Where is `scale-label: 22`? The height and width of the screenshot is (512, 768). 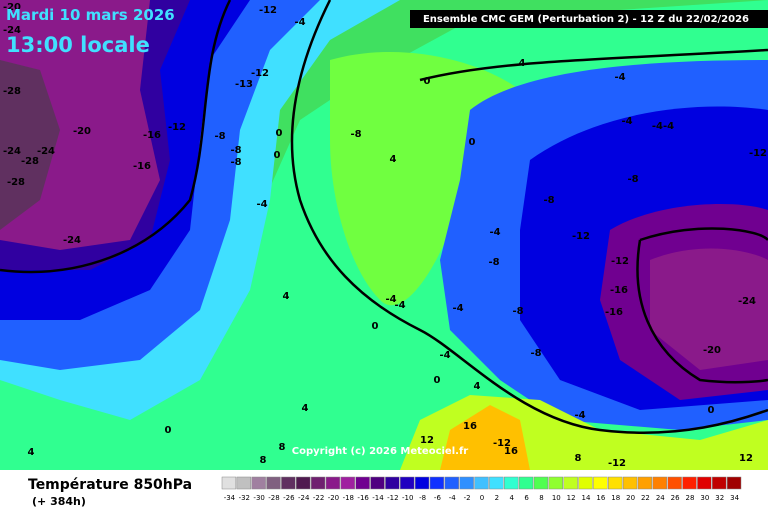
scale-label: 22 is located at coordinates (645, 498).